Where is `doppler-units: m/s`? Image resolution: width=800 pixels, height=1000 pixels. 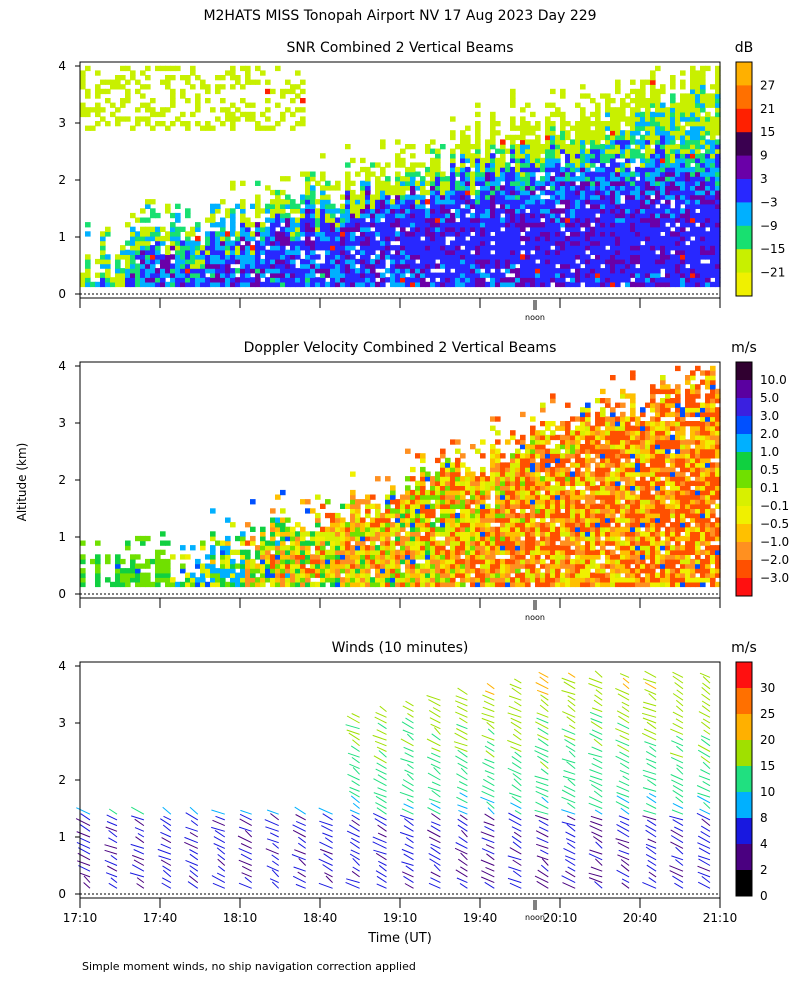
doppler-units: m/s is located at coordinates (744, 348).